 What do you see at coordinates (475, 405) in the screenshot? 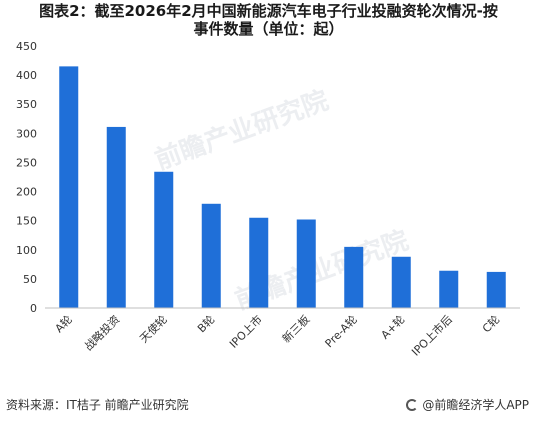
I see `brand-text: @前瞻经济学人APP` at bounding box center [475, 405].